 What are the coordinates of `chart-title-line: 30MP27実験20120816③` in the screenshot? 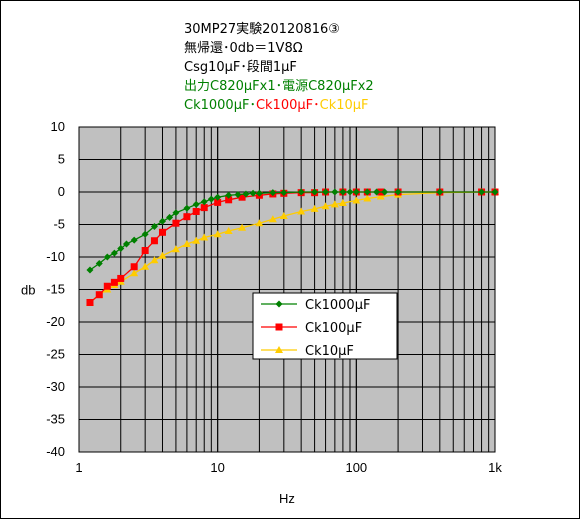 It's located at (262, 29).